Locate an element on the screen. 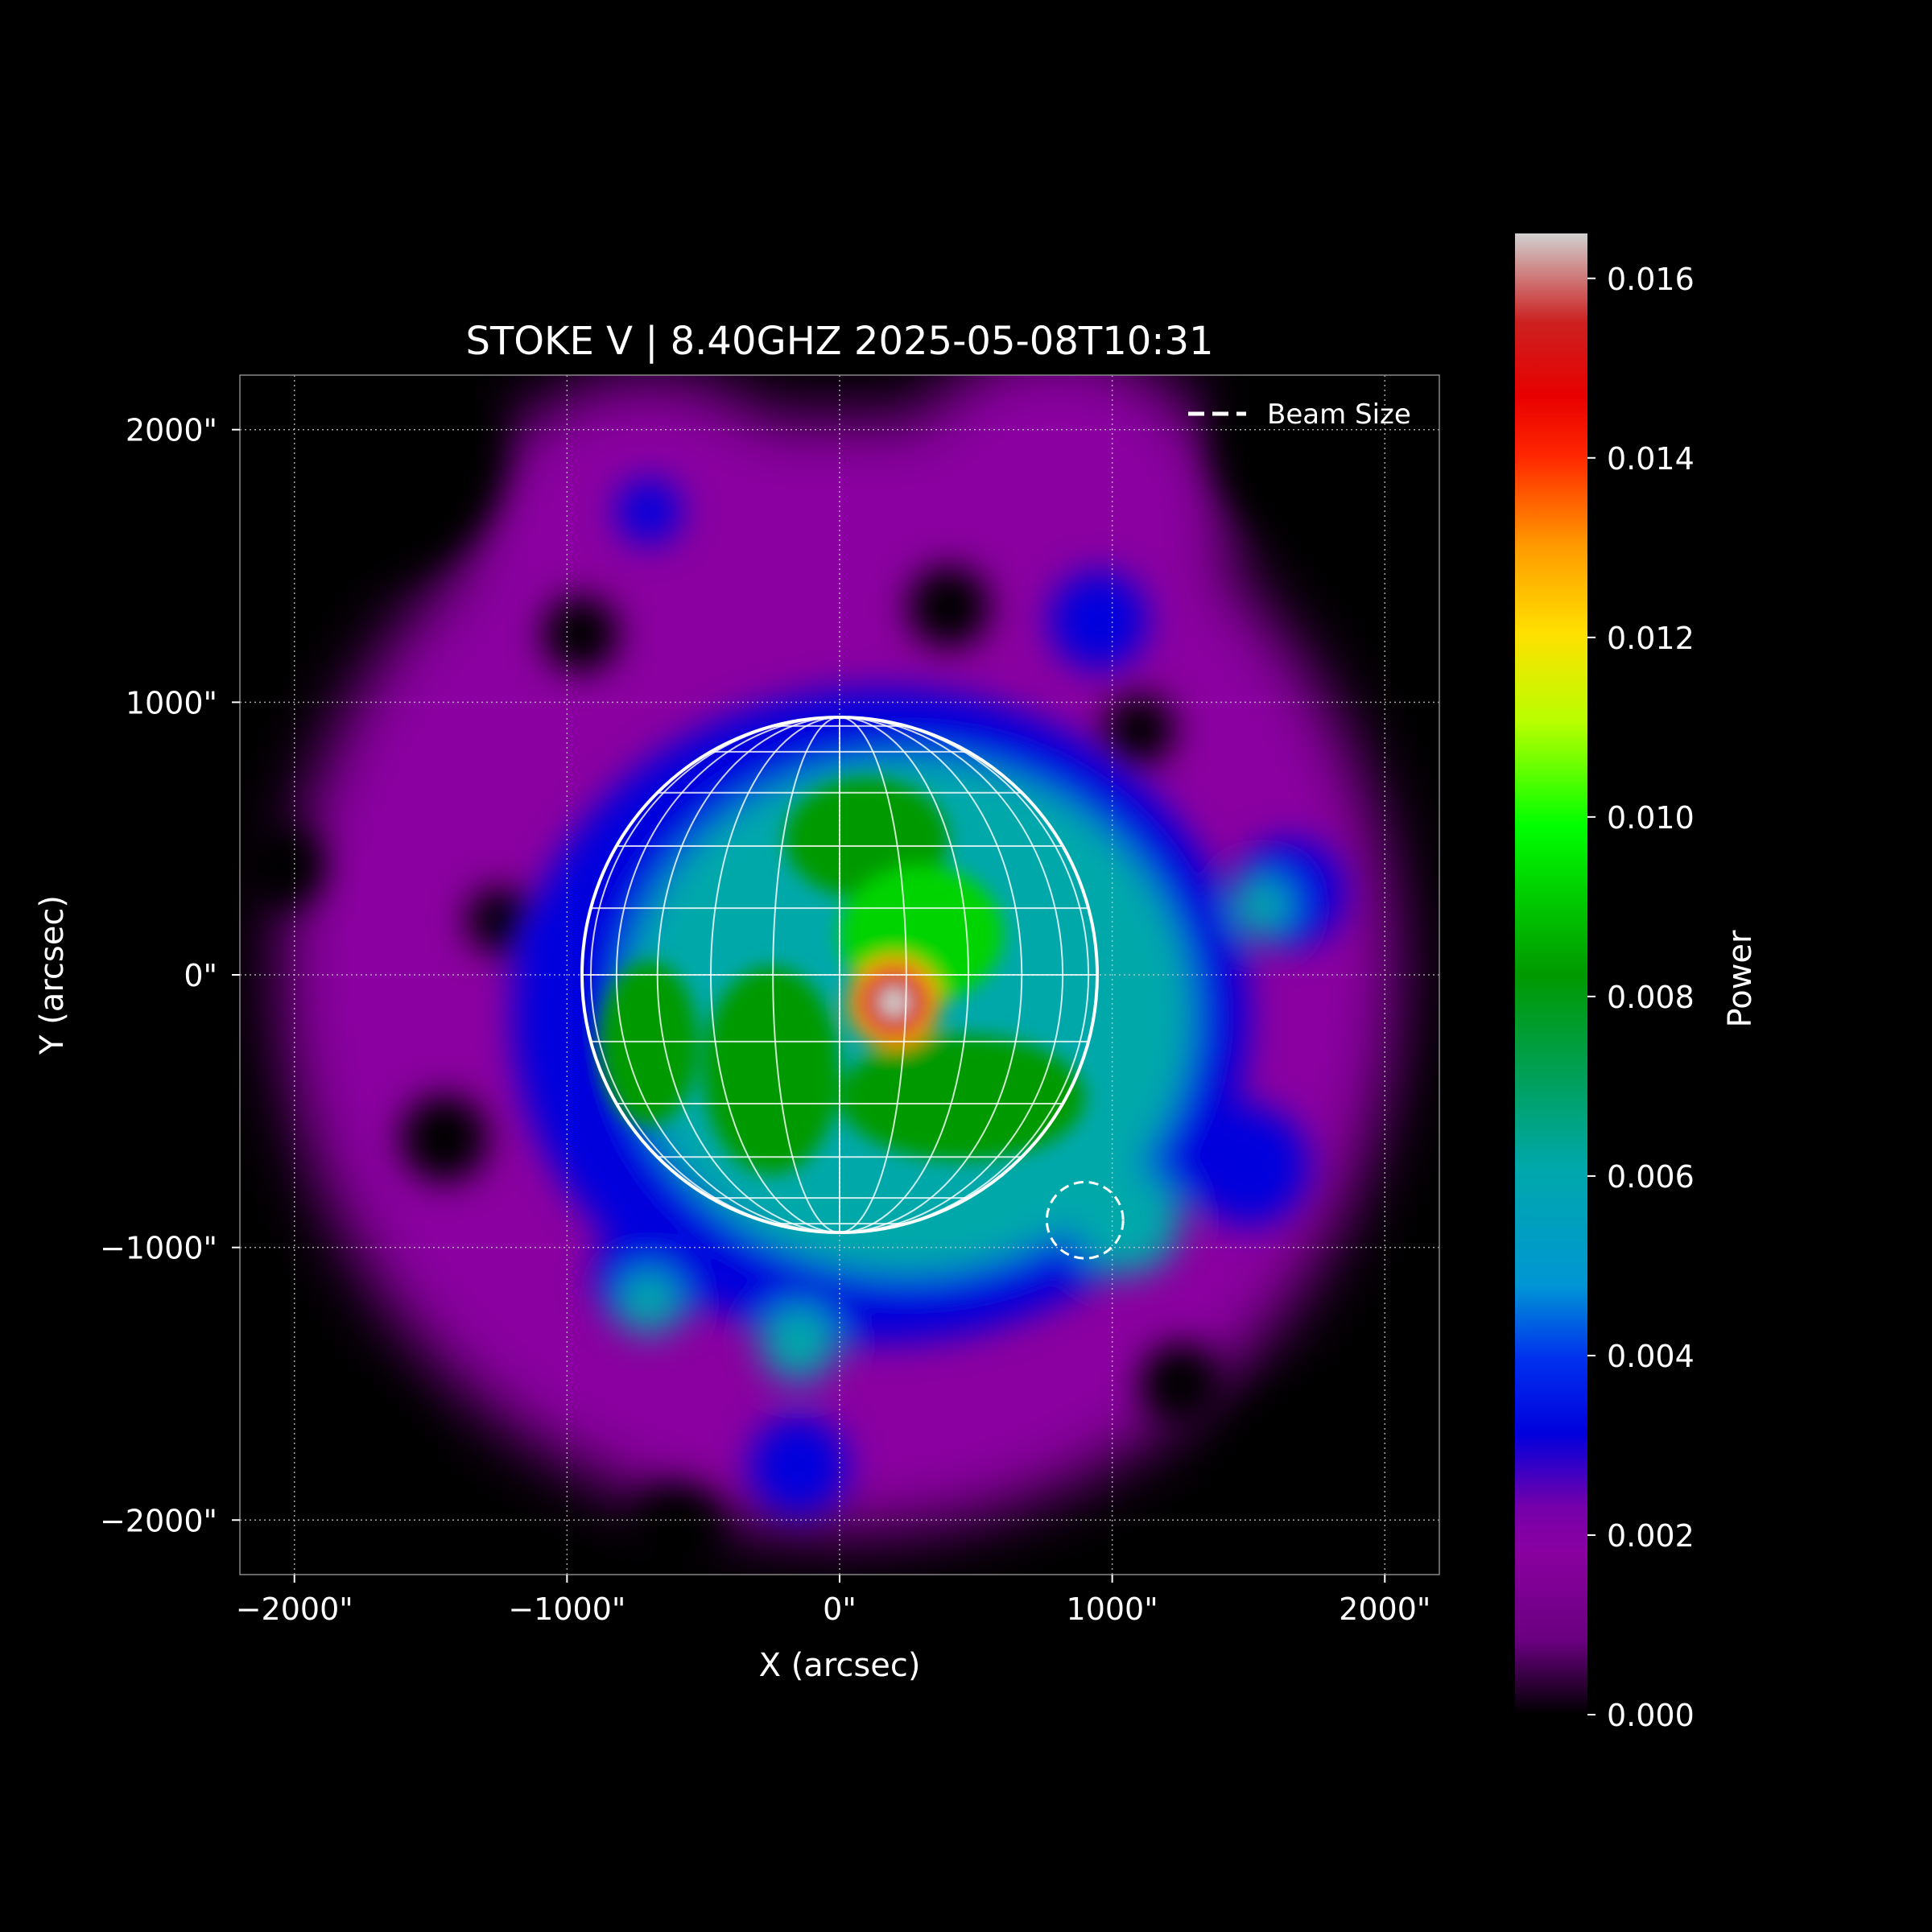 The height and width of the screenshot is (1932, 1932). colorbar-label: Power is located at coordinates (1740, 978).